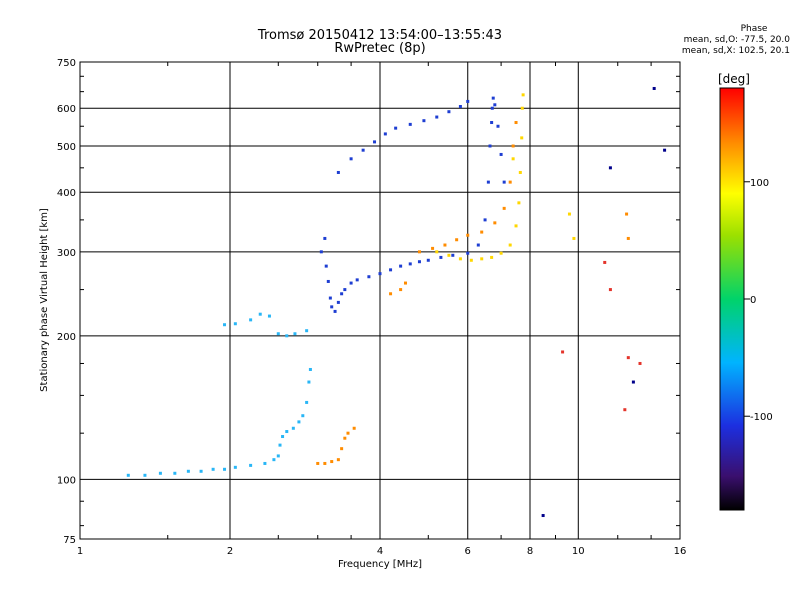 The width and height of the screenshot is (800, 600). I want to click on colorbar-ticks: 100 0 -100, so click(758, 300).